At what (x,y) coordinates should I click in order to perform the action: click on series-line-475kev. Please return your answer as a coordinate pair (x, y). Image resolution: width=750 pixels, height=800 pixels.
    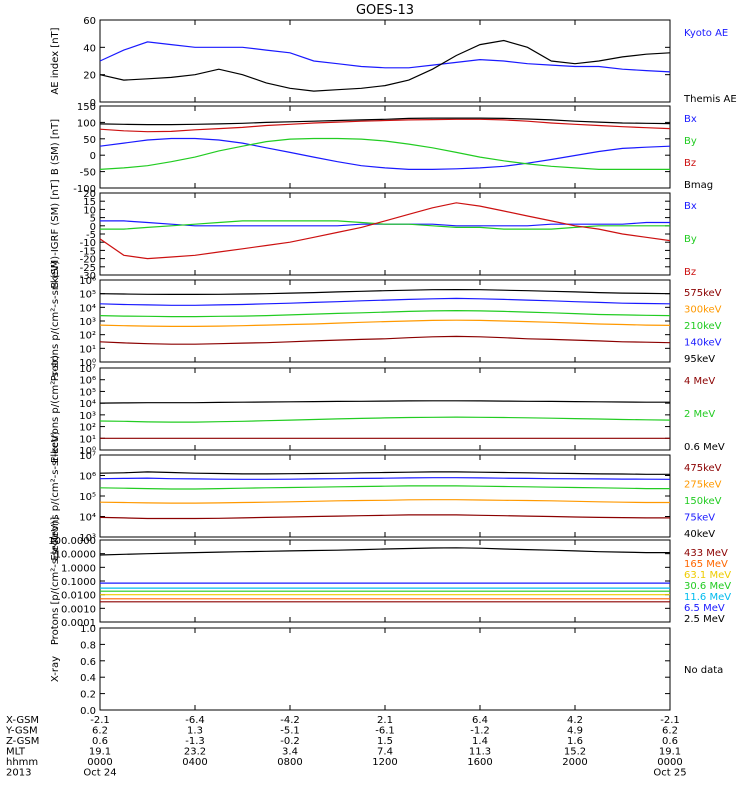
    Looking at the image, I should click on (384, 517).